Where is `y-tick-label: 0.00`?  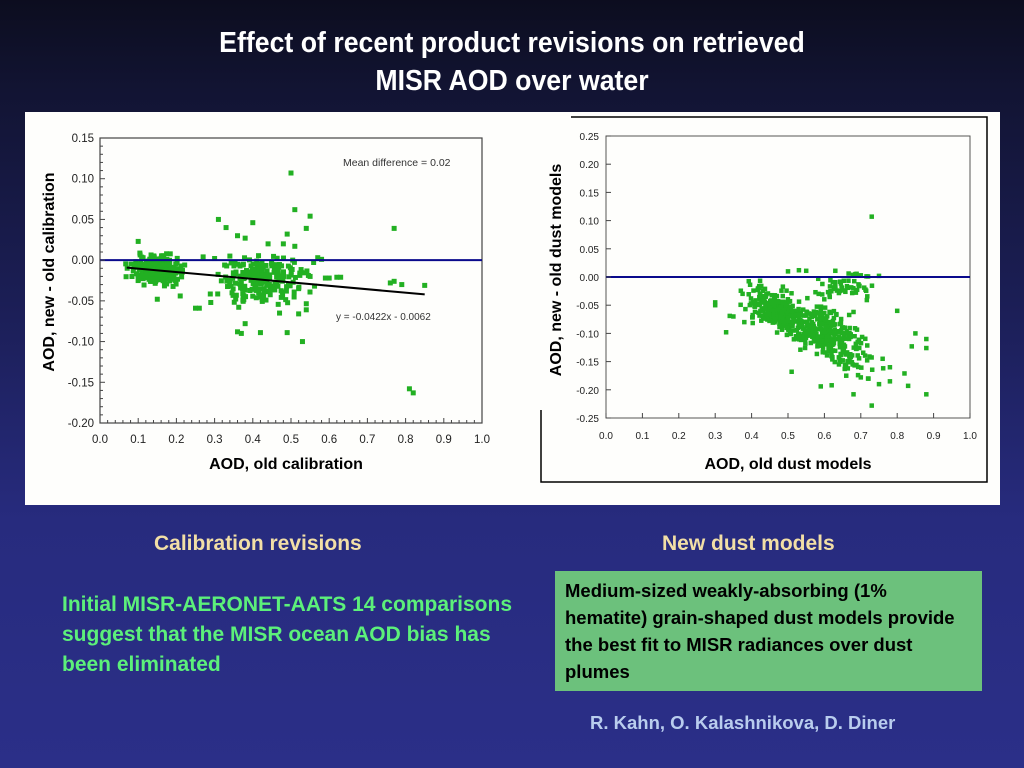
y-tick-label: 0.00 is located at coordinates (83, 261).